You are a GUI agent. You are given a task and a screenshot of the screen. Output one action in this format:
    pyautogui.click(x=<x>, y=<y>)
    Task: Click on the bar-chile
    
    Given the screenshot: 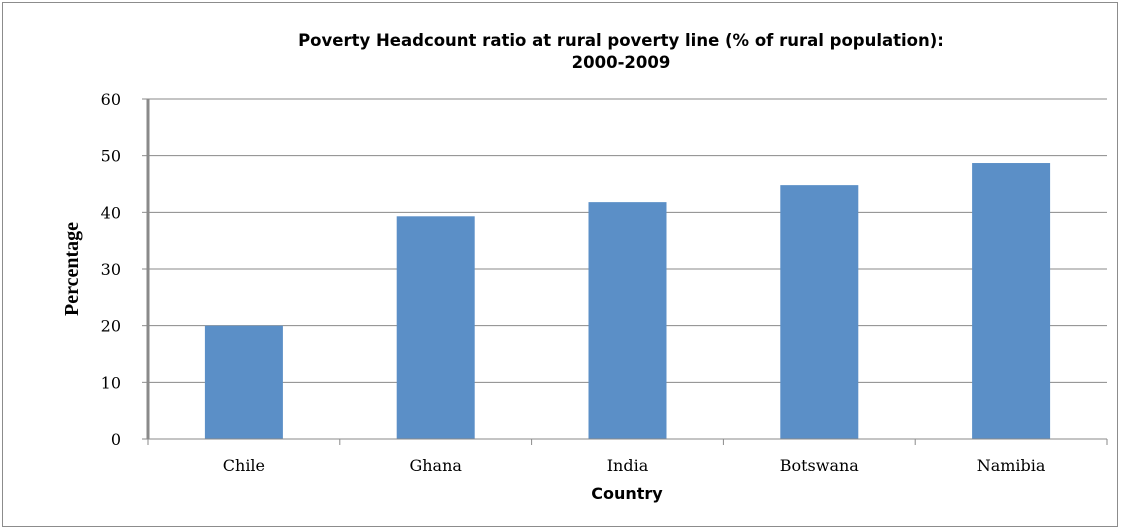 What is the action you would take?
    pyautogui.click(x=243, y=382)
    